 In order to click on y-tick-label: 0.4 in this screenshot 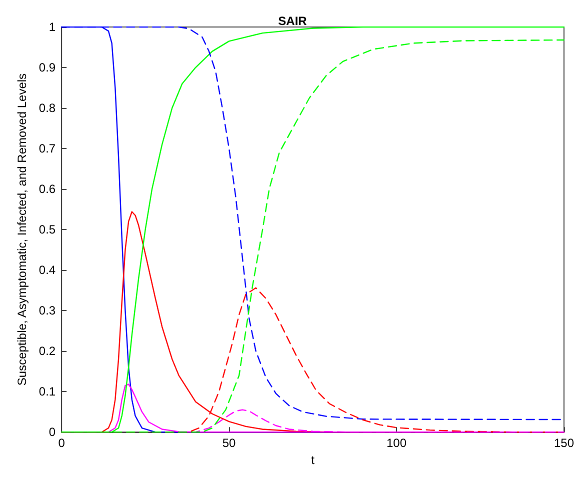, I will do `click(47, 270)`.